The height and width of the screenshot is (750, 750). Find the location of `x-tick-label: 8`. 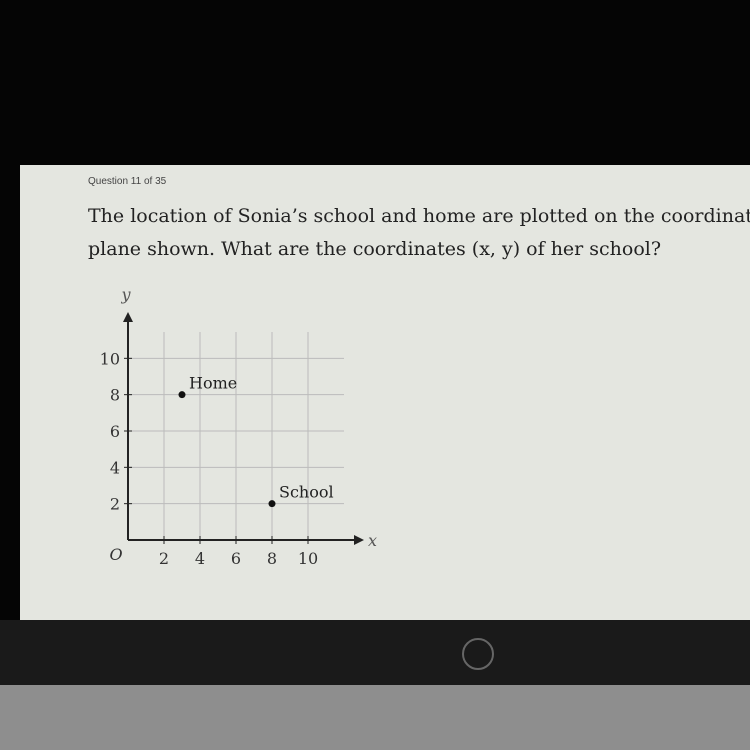

x-tick-label: 8 is located at coordinates (272, 558).